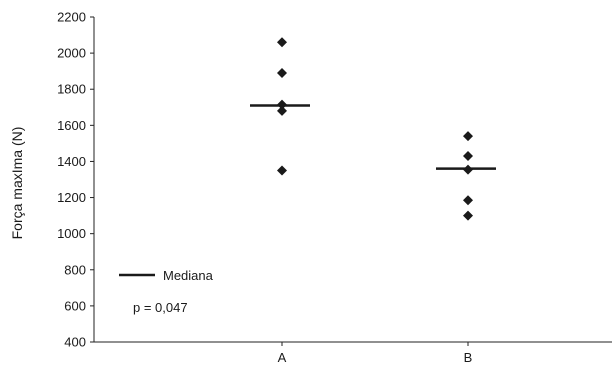  Describe the element at coordinates (17, 183) in the screenshot. I see `y-axis-title: Força maxIma (N)` at that location.